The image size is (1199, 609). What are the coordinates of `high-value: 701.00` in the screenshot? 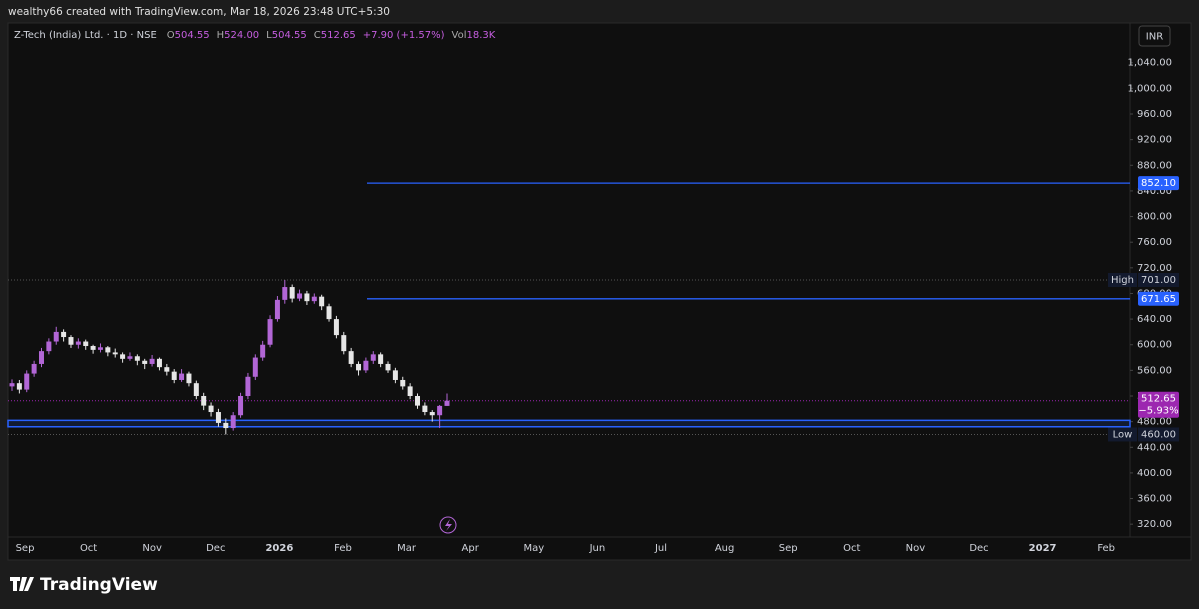 It's located at (1158, 280).